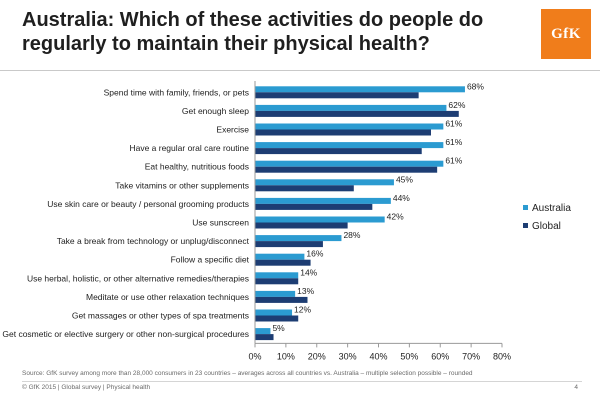  What do you see at coordinates (278, 328) in the screenshot?
I see `data-label-australia: 5%` at bounding box center [278, 328].